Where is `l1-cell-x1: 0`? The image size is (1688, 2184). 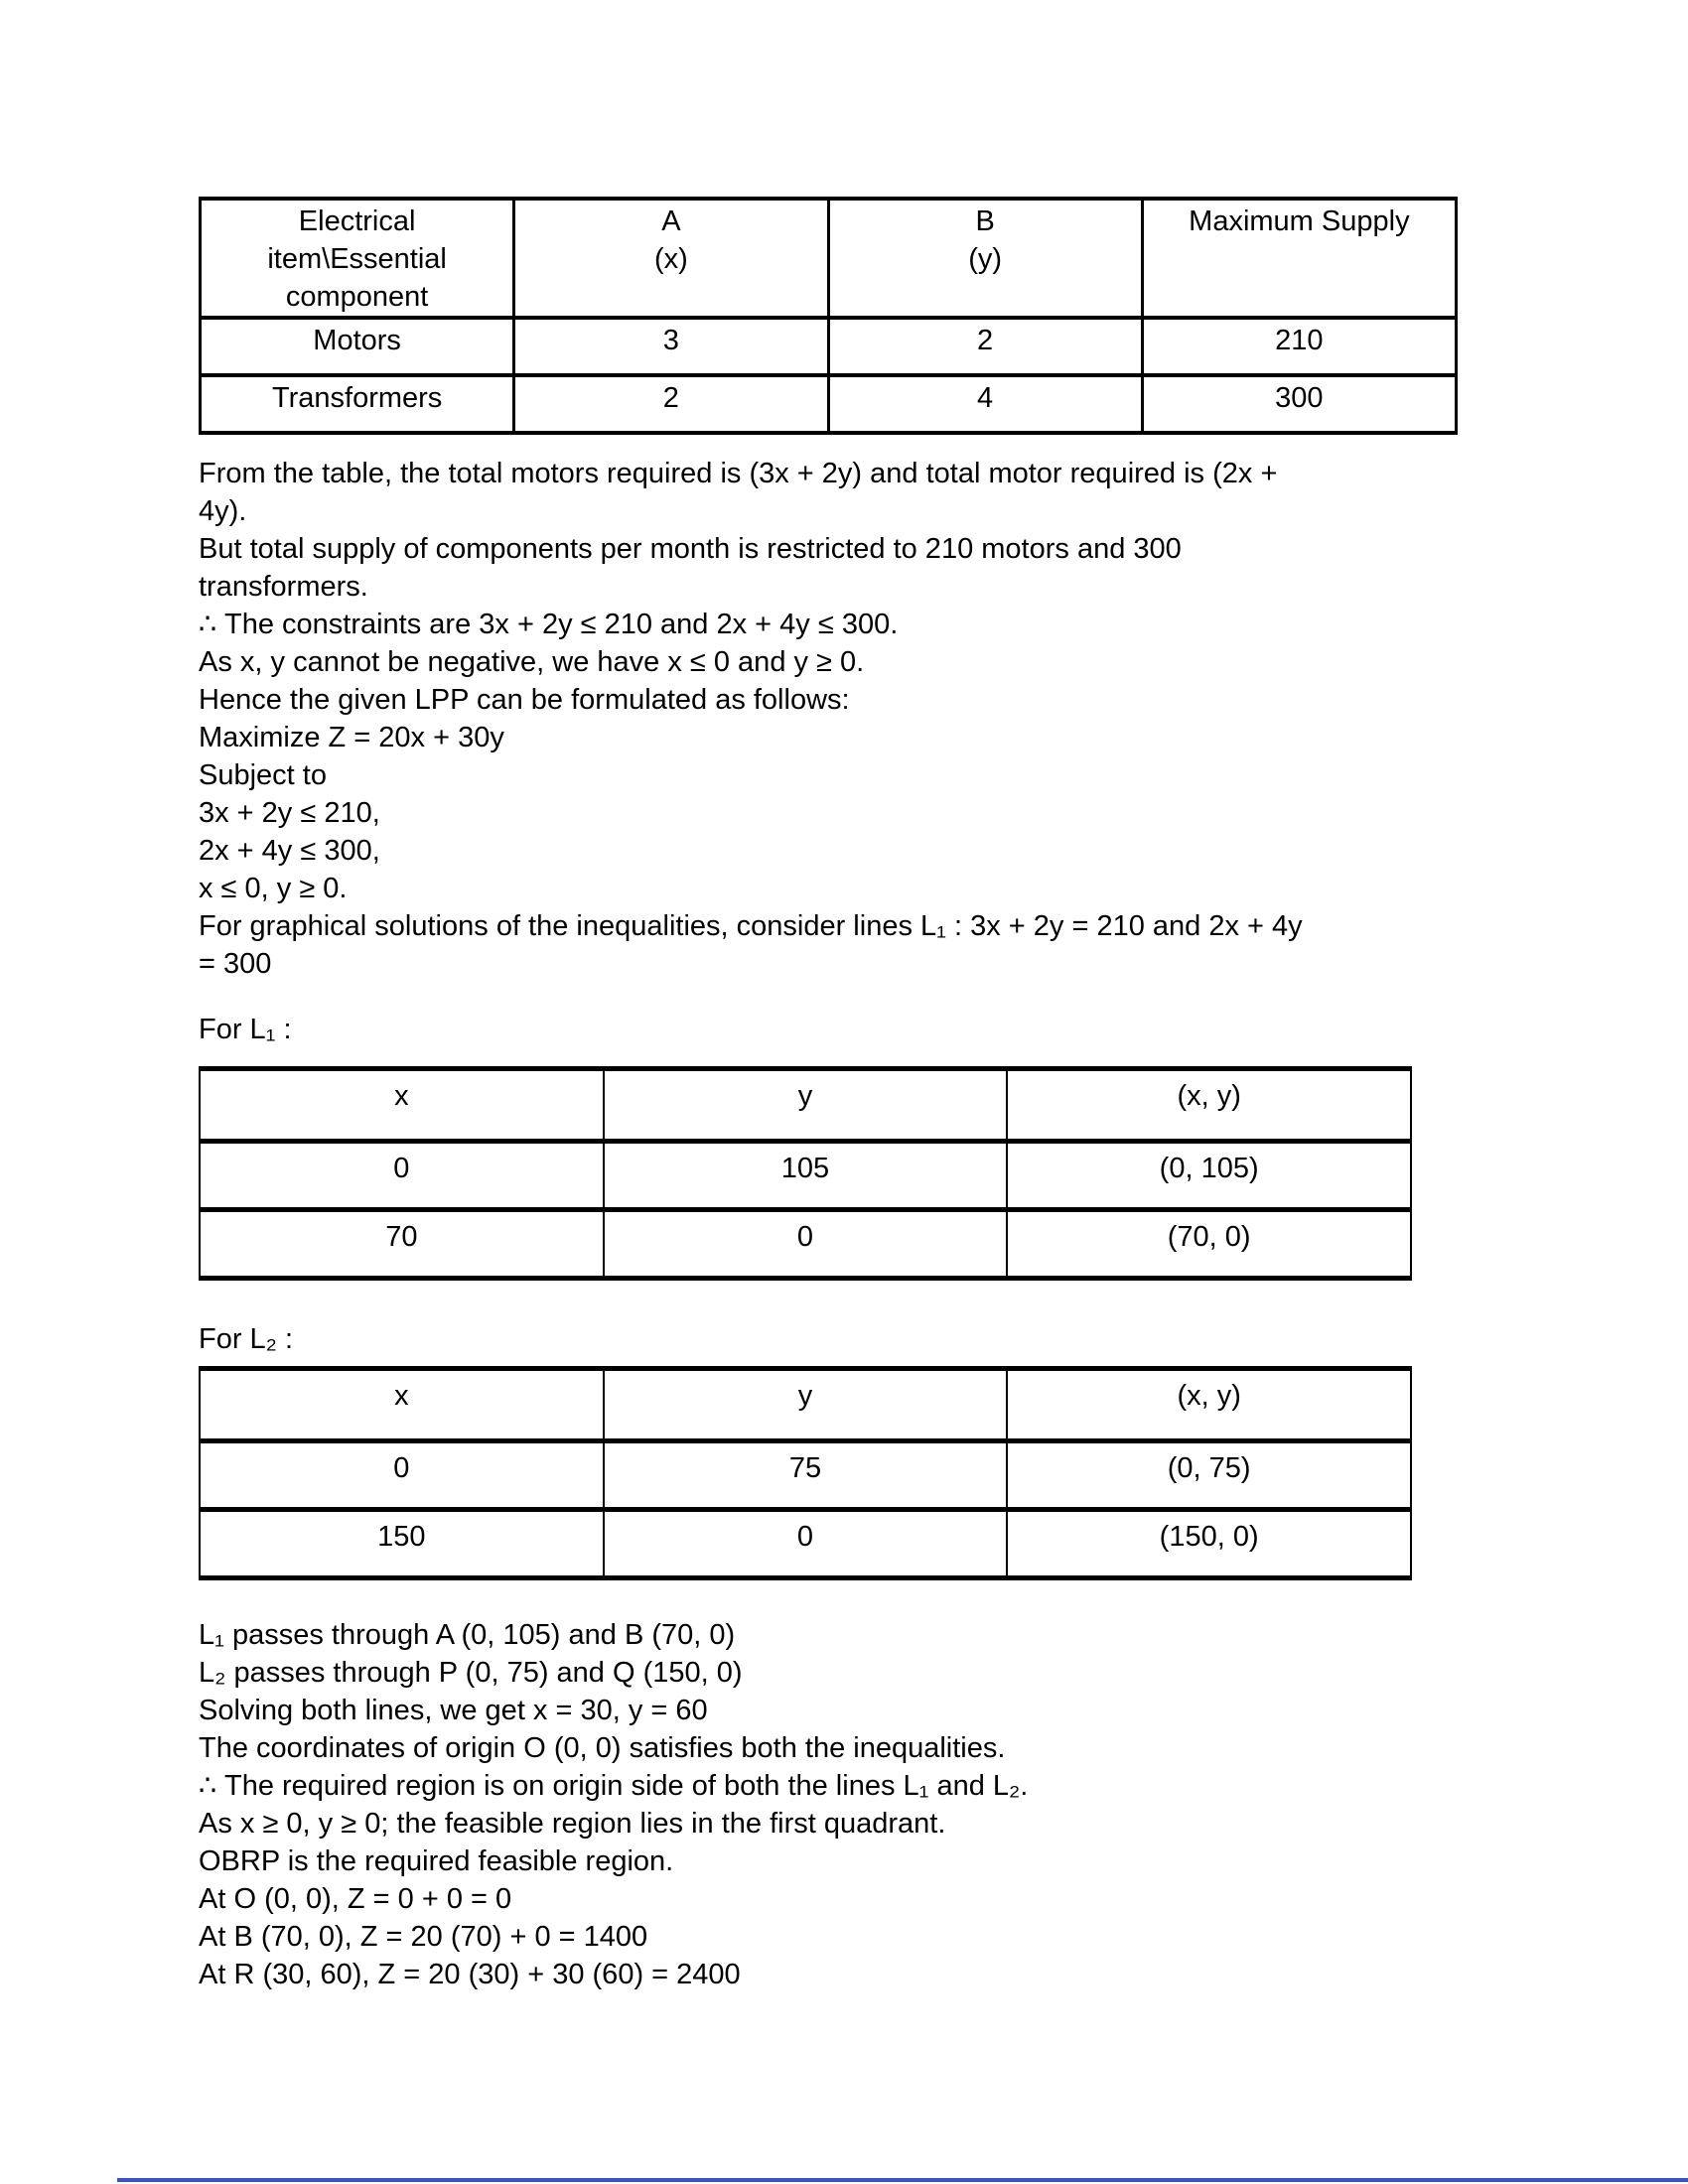 l1-cell-x1: 0 is located at coordinates (402, 1175).